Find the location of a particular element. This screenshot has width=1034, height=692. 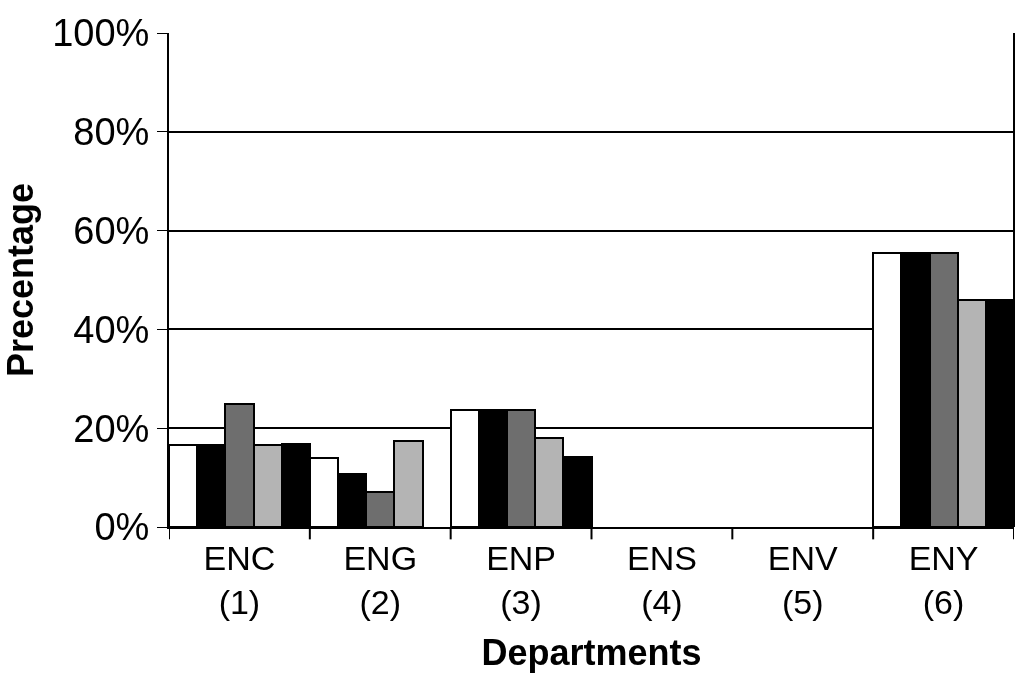

y-tick-label: 0% is located at coordinates (122, 527).